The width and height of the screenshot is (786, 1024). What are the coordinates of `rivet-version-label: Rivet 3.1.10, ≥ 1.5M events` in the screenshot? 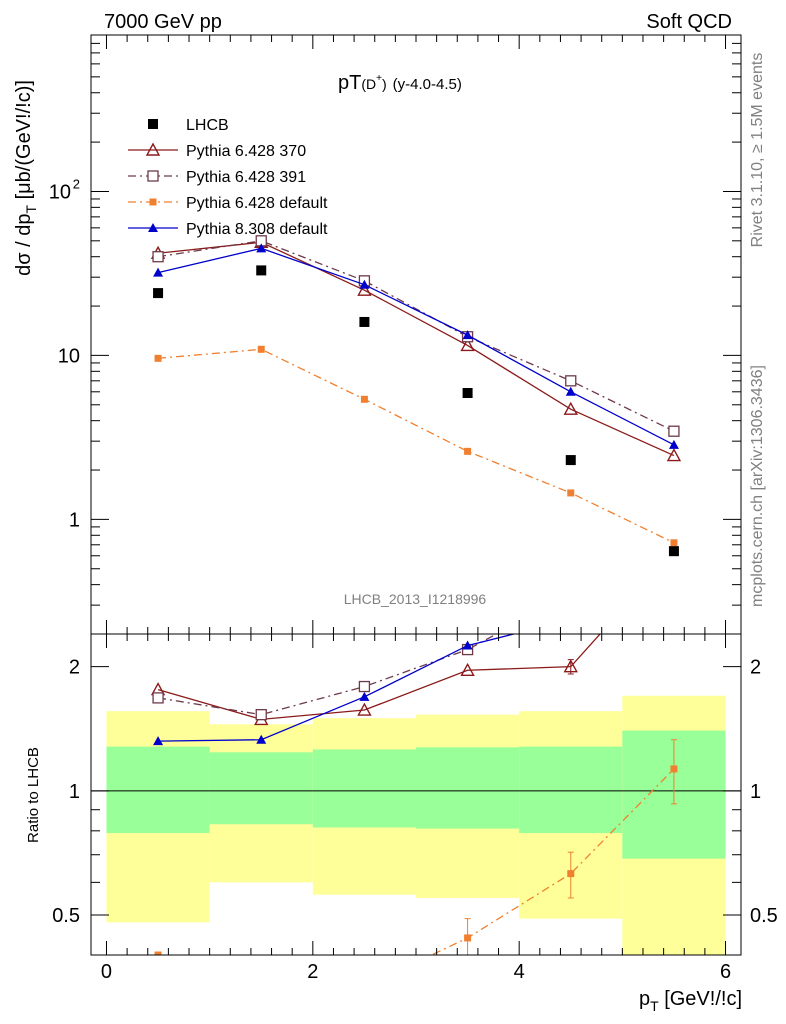 It's located at (757, 150).